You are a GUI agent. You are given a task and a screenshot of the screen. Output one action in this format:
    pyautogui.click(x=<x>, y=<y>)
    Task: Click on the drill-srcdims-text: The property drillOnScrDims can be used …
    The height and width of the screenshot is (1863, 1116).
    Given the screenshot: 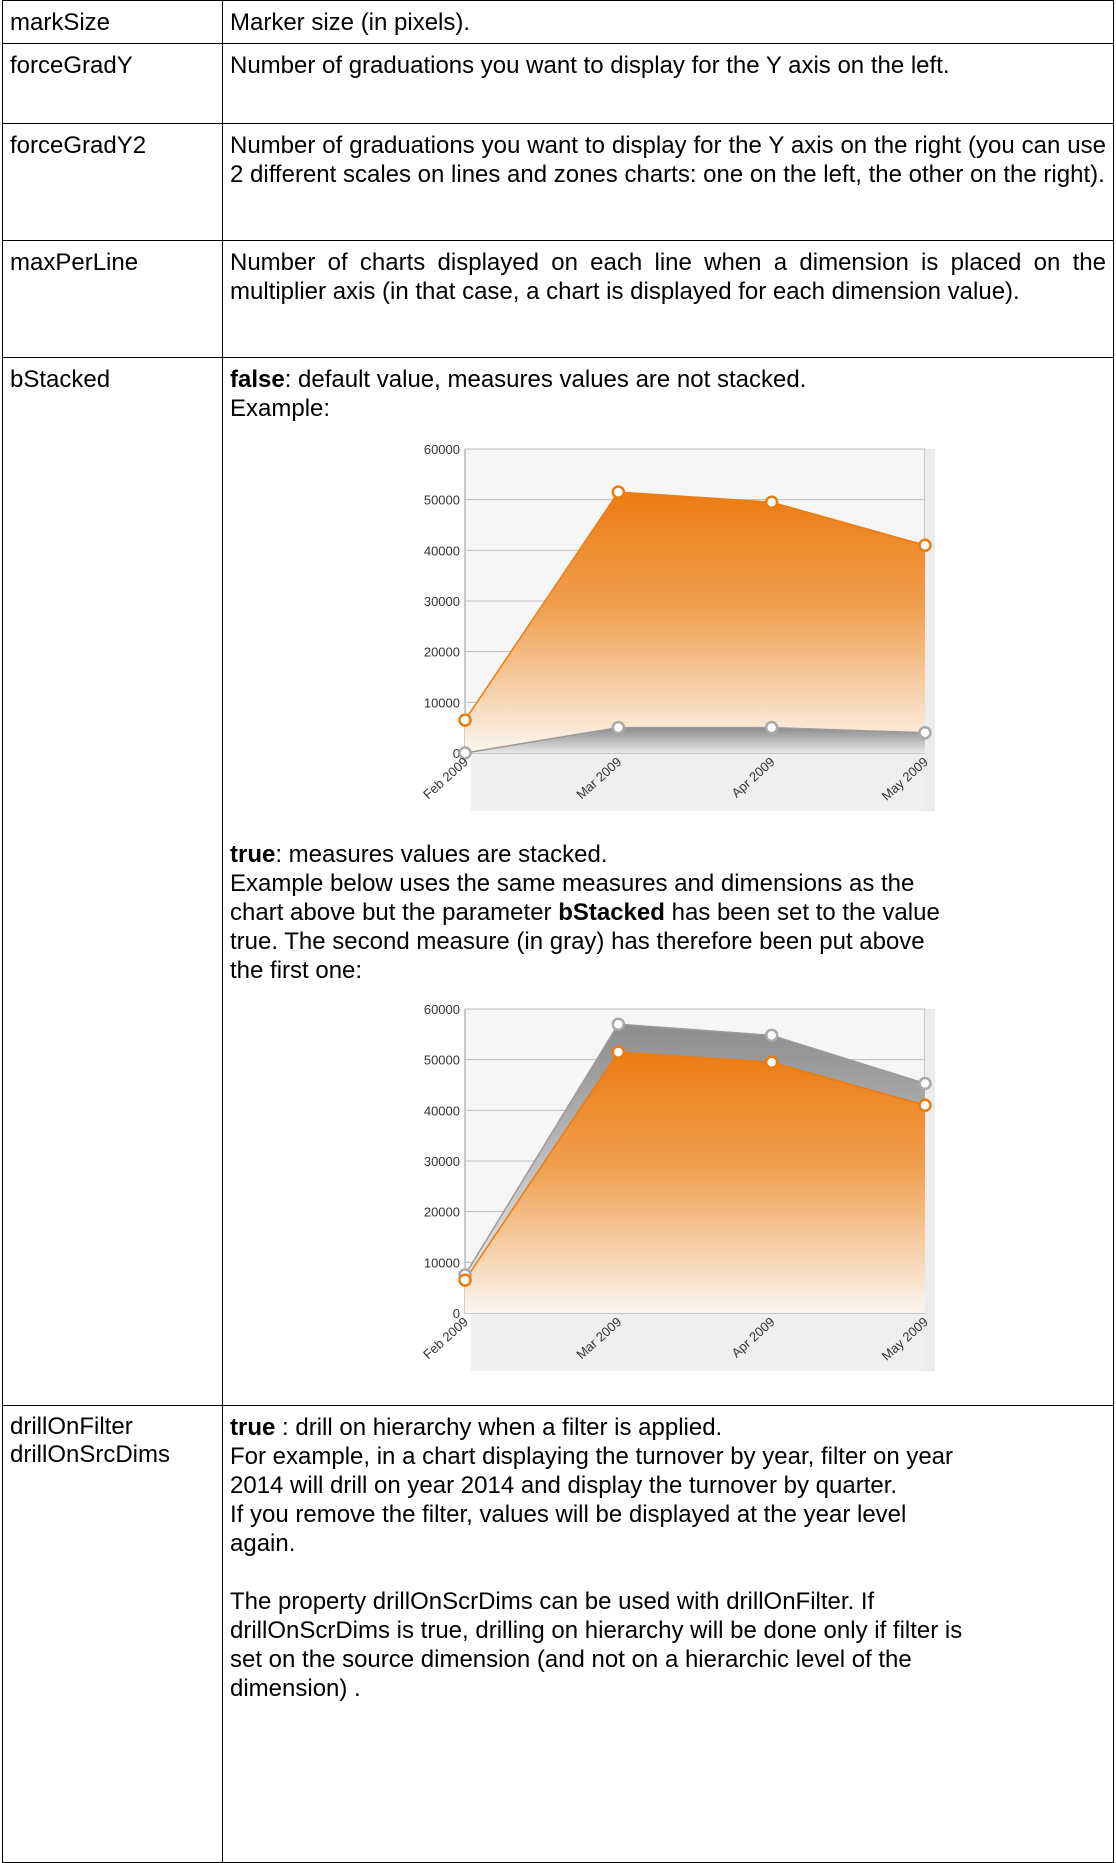 What is the action you would take?
    pyautogui.click(x=596, y=1645)
    